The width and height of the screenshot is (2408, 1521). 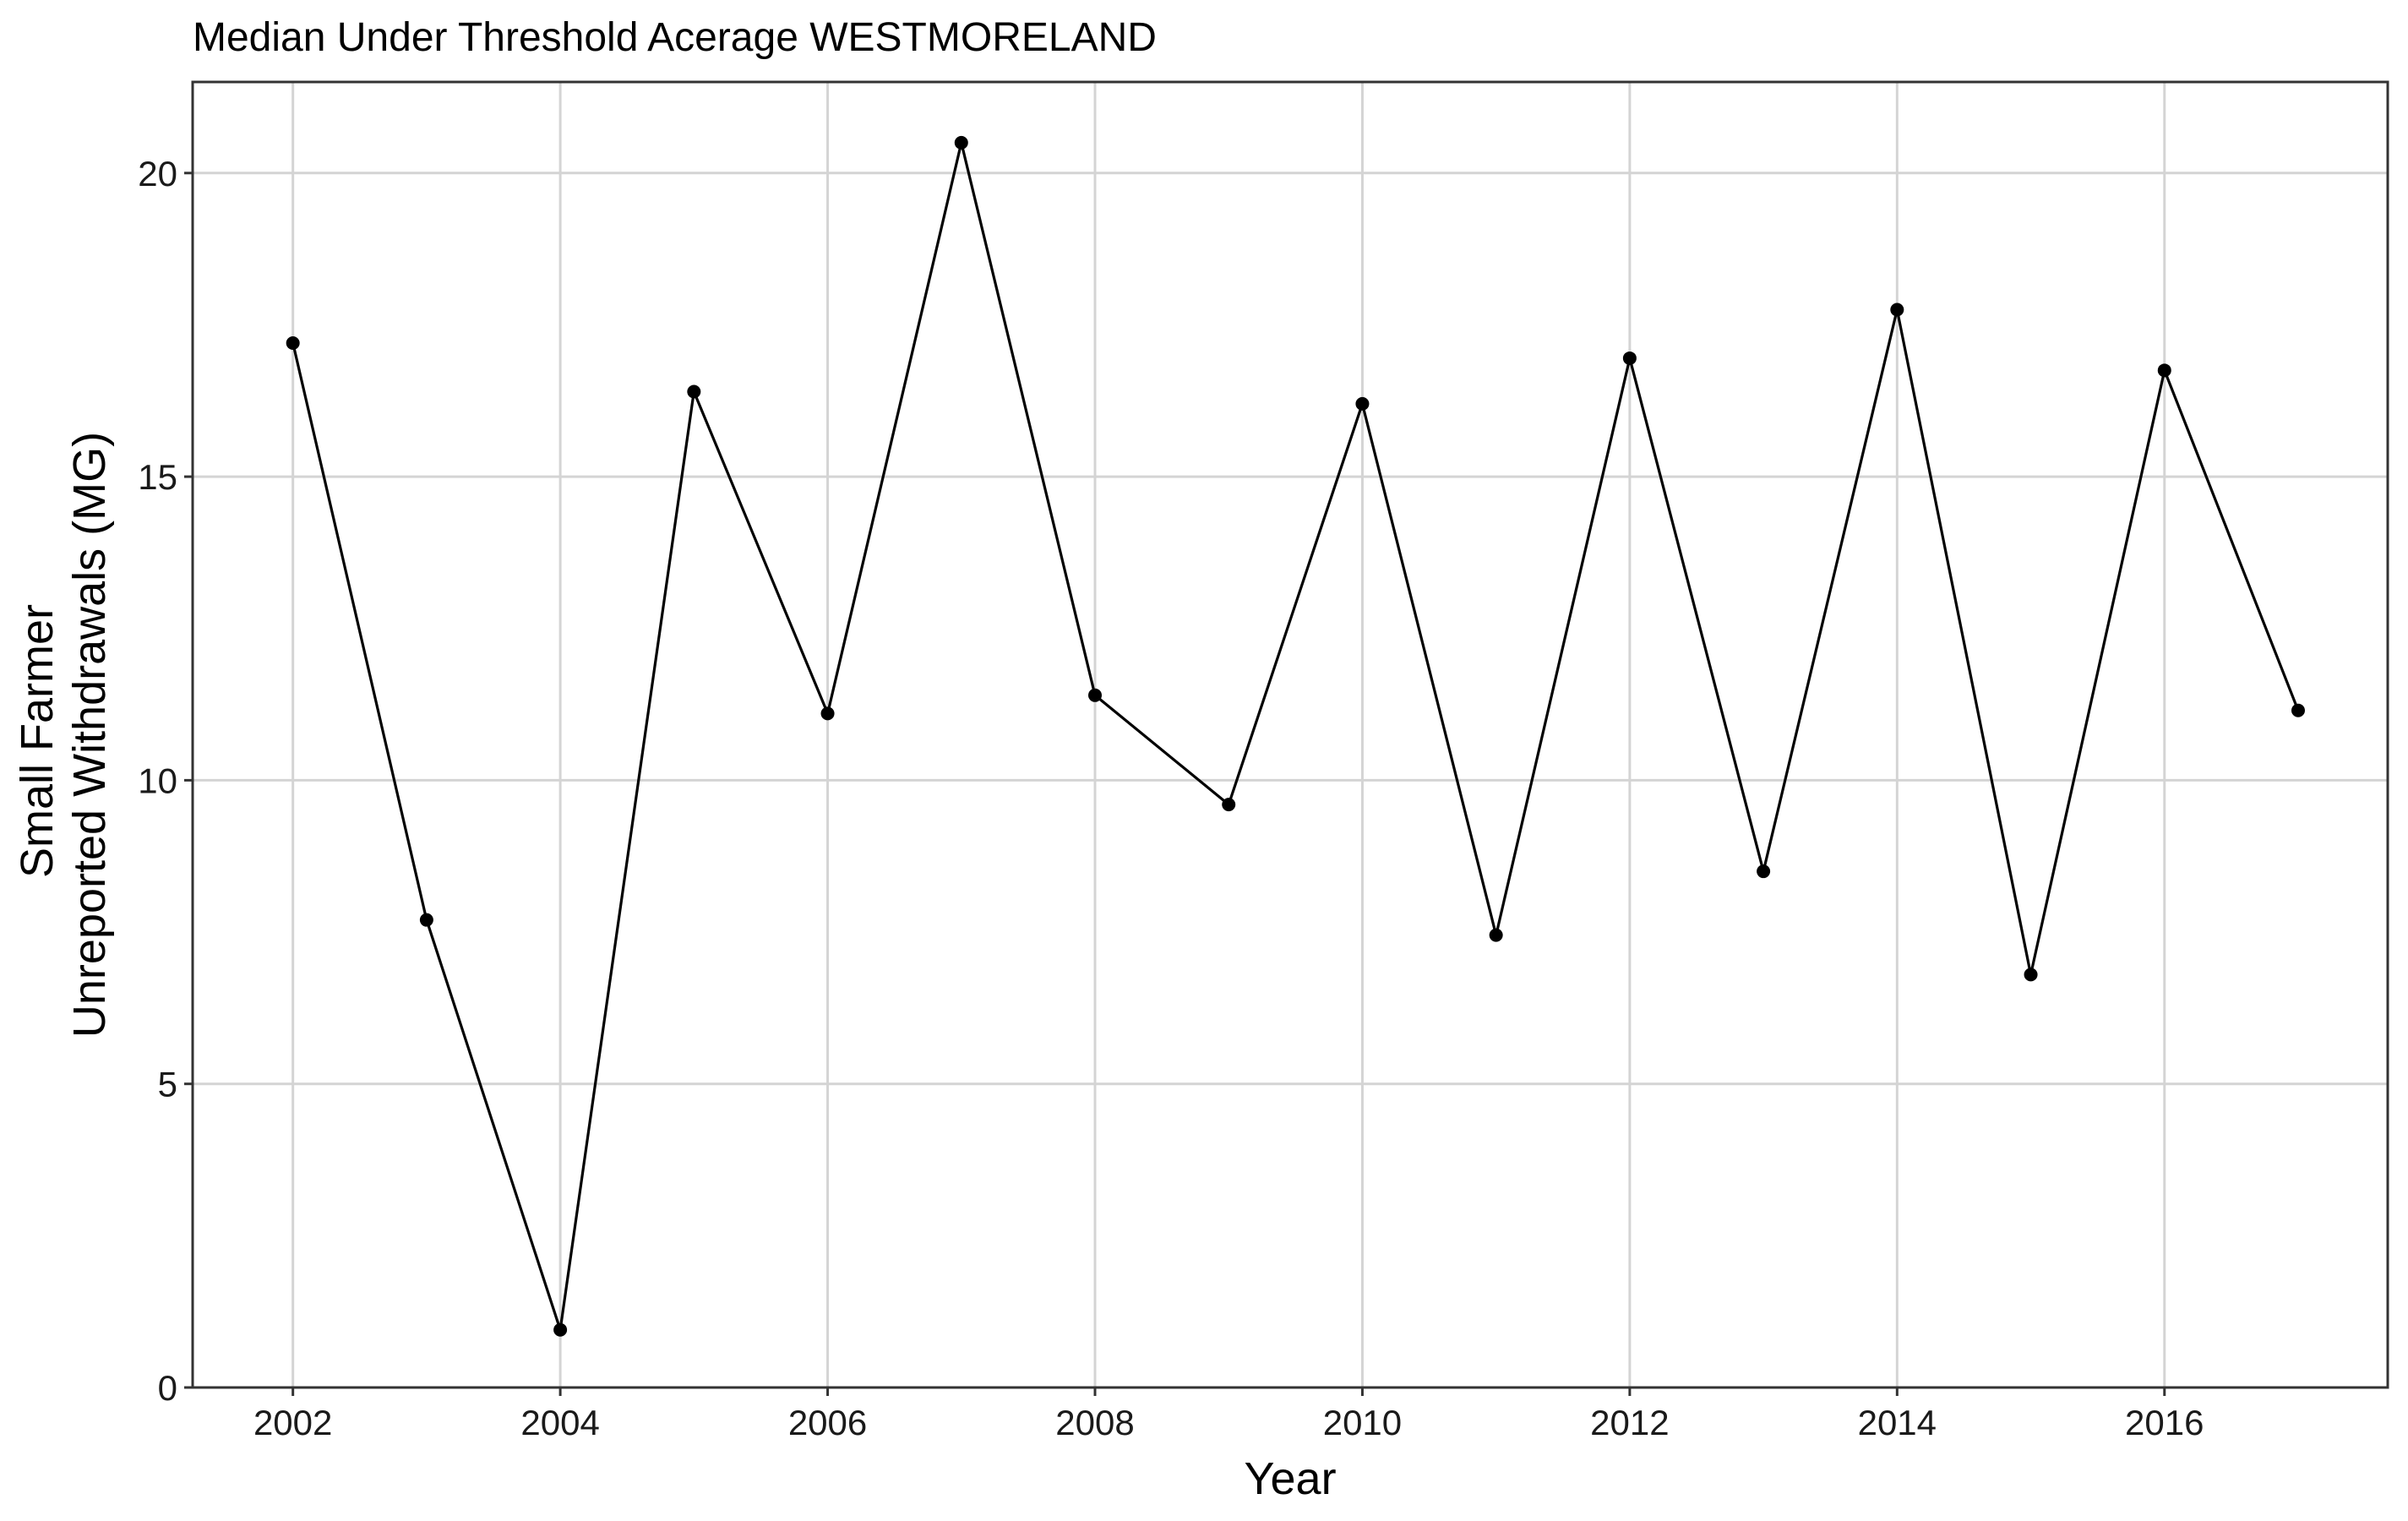 What do you see at coordinates (167, 1084) in the screenshot?
I see `y-tick-label: 5` at bounding box center [167, 1084].